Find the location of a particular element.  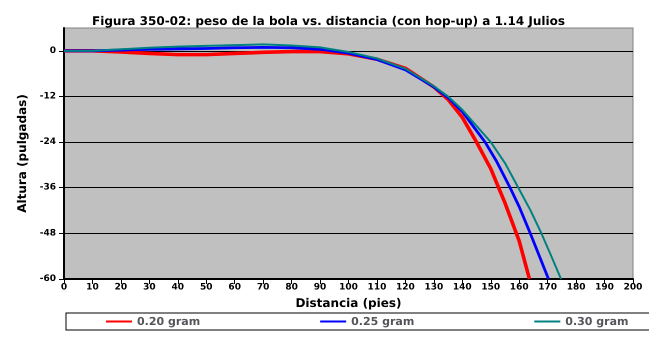

x-tick-label: 160 is located at coordinates (519, 287).